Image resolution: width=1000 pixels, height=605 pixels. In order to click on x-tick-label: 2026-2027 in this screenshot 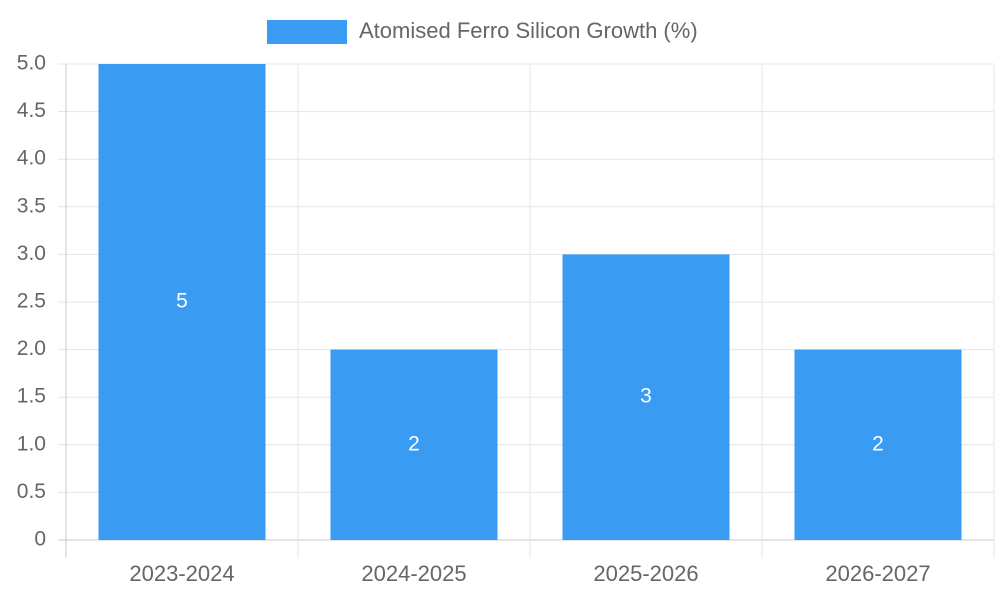, I will do `click(877, 573)`.